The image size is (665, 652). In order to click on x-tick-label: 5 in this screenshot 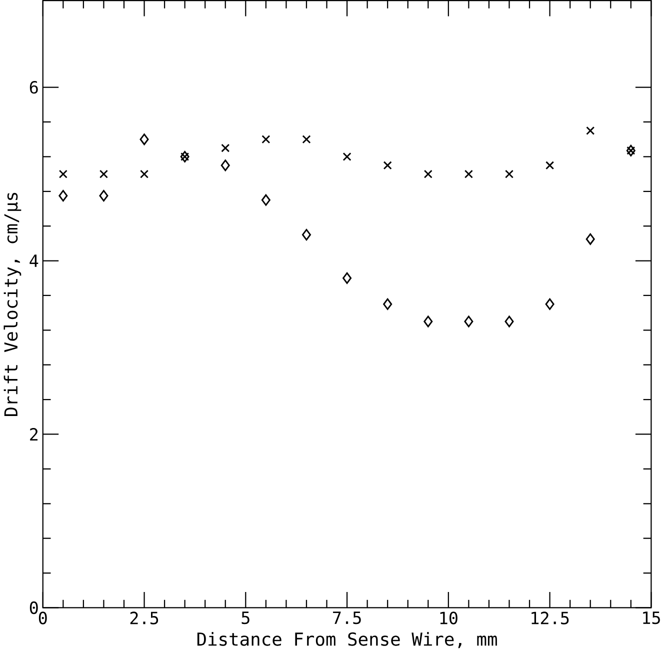, I will do `click(246, 618)`.